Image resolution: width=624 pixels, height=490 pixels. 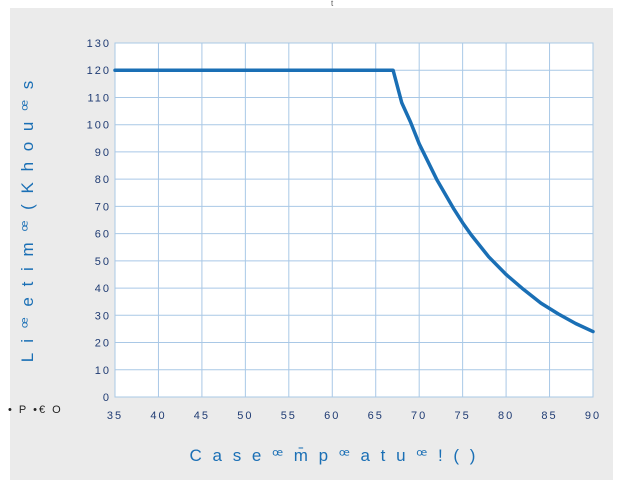 What do you see at coordinates (354, 416) in the screenshot?
I see `x-axis-ticks: 35 40 45 50 55 60 65 70 75 80 85 90` at bounding box center [354, 416].